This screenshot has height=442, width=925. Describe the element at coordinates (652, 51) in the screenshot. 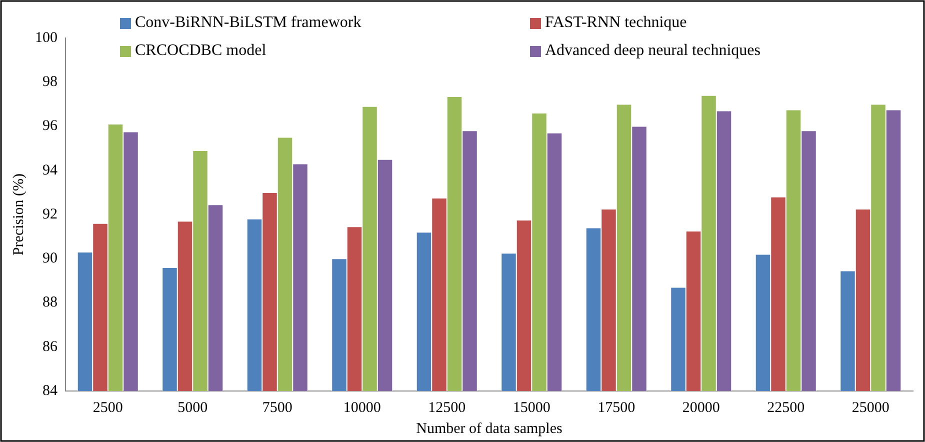

I see `legend-label: Advanced deep neural techniques` at that location.